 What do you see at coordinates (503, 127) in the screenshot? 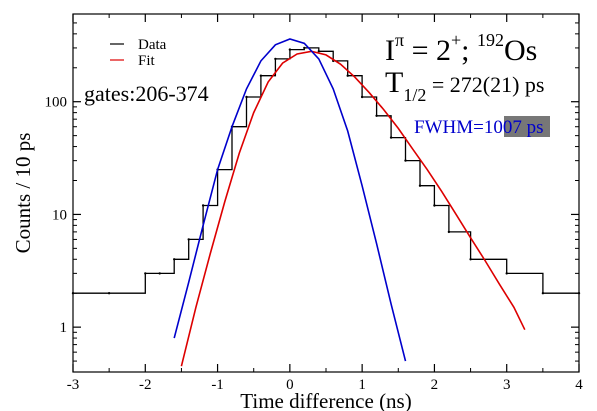
I see `fwhm-value: 1007` at bounding box center [503, 127].